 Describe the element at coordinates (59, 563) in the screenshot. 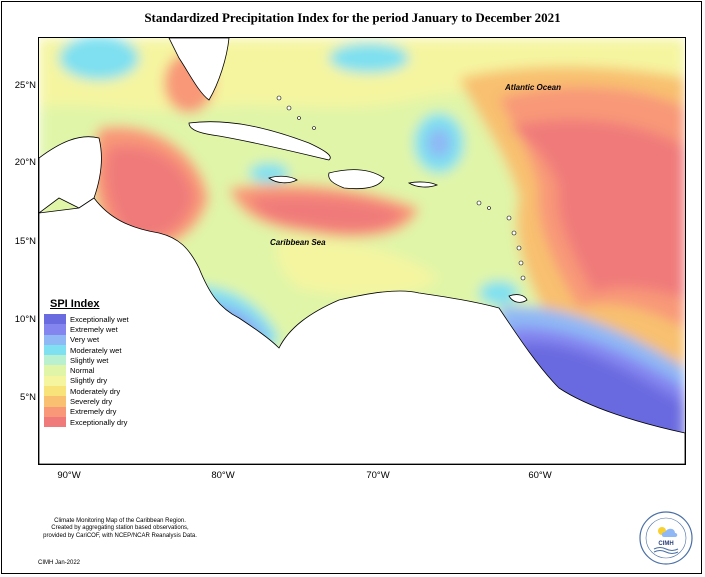

I see `credit-text: CIMH Jan-2022` at that location.